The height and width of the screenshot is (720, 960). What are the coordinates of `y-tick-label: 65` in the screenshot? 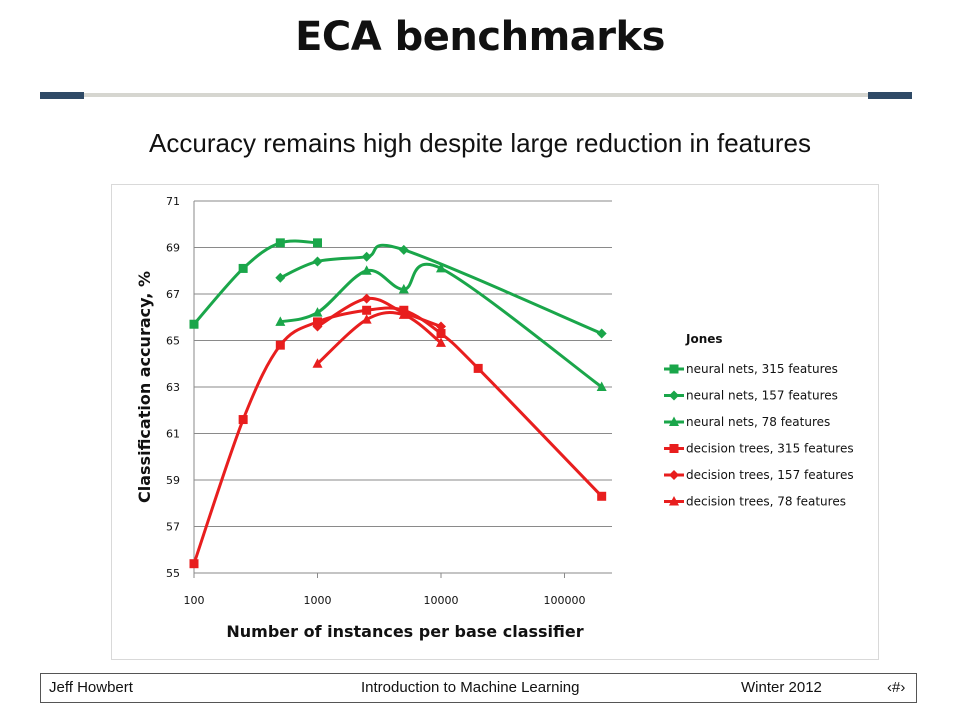 It's located at (173, 341).